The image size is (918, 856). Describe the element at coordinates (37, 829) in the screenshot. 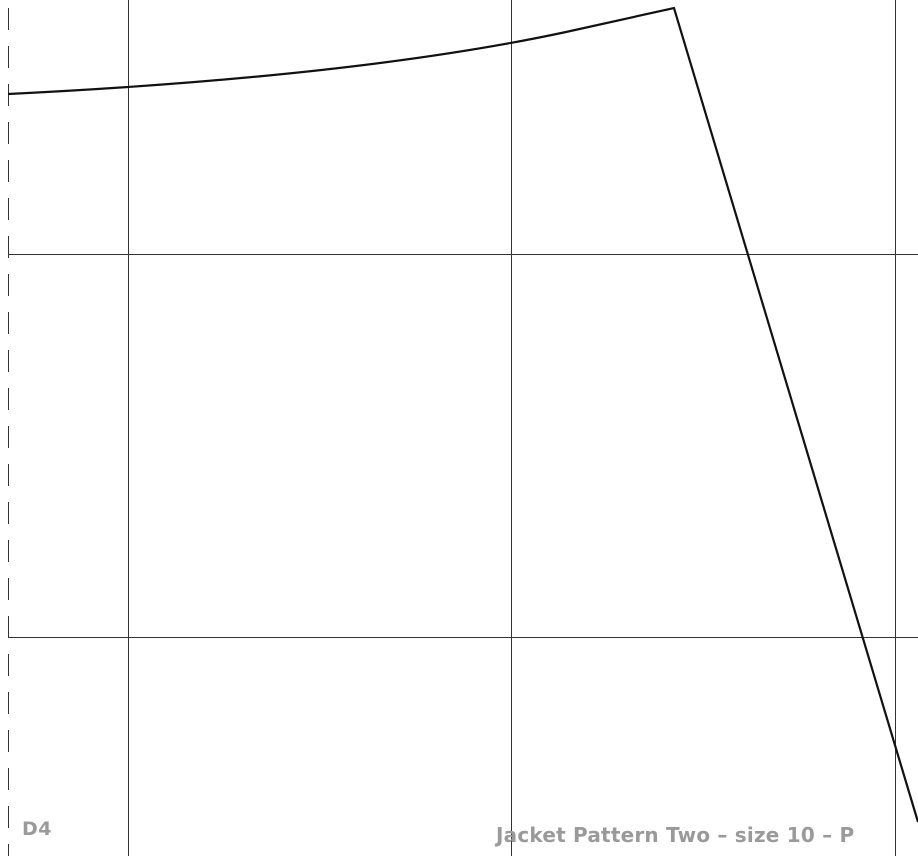

I see `tile-id-label: D4` at that location.